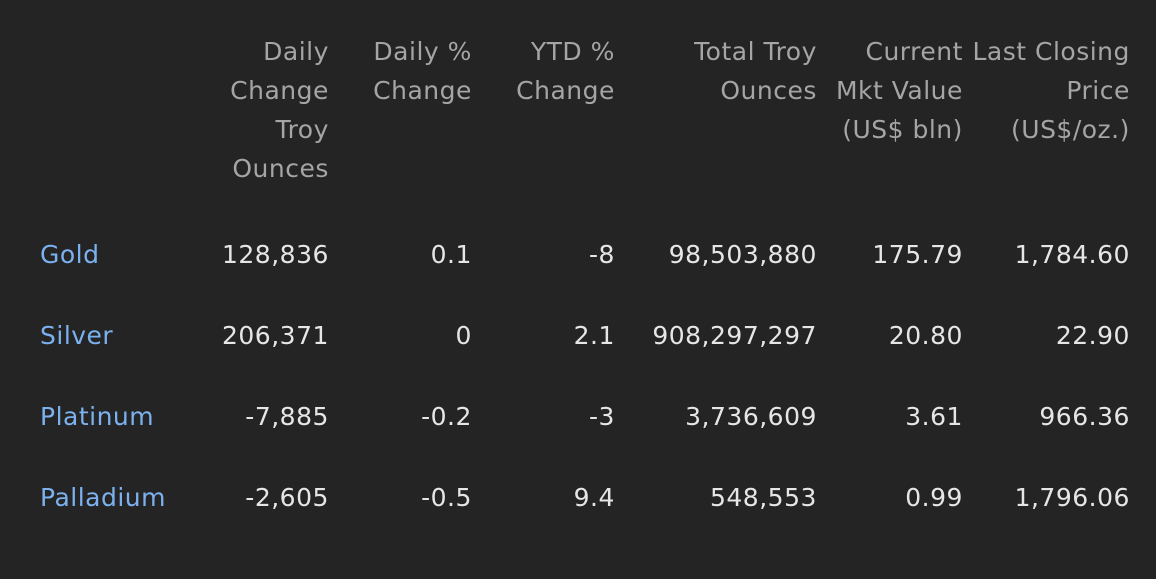 The height and width of the screenshot is (579, 1156). Describe the element at coordinates (275, 254) in the screenshot. I see `cell-daily-change-troy-ounces: 128,836` at that location.